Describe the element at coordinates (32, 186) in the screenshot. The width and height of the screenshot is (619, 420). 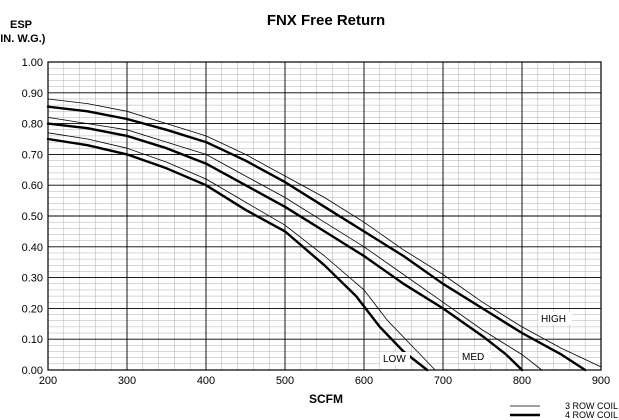
I see `y-tick-label: 0.60` at that location.